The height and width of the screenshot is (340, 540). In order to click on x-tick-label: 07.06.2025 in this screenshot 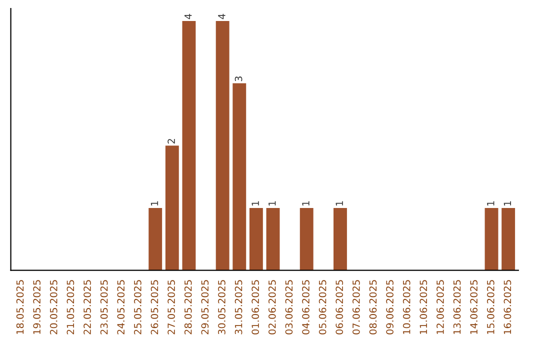, I will do `click(356, 307)`.